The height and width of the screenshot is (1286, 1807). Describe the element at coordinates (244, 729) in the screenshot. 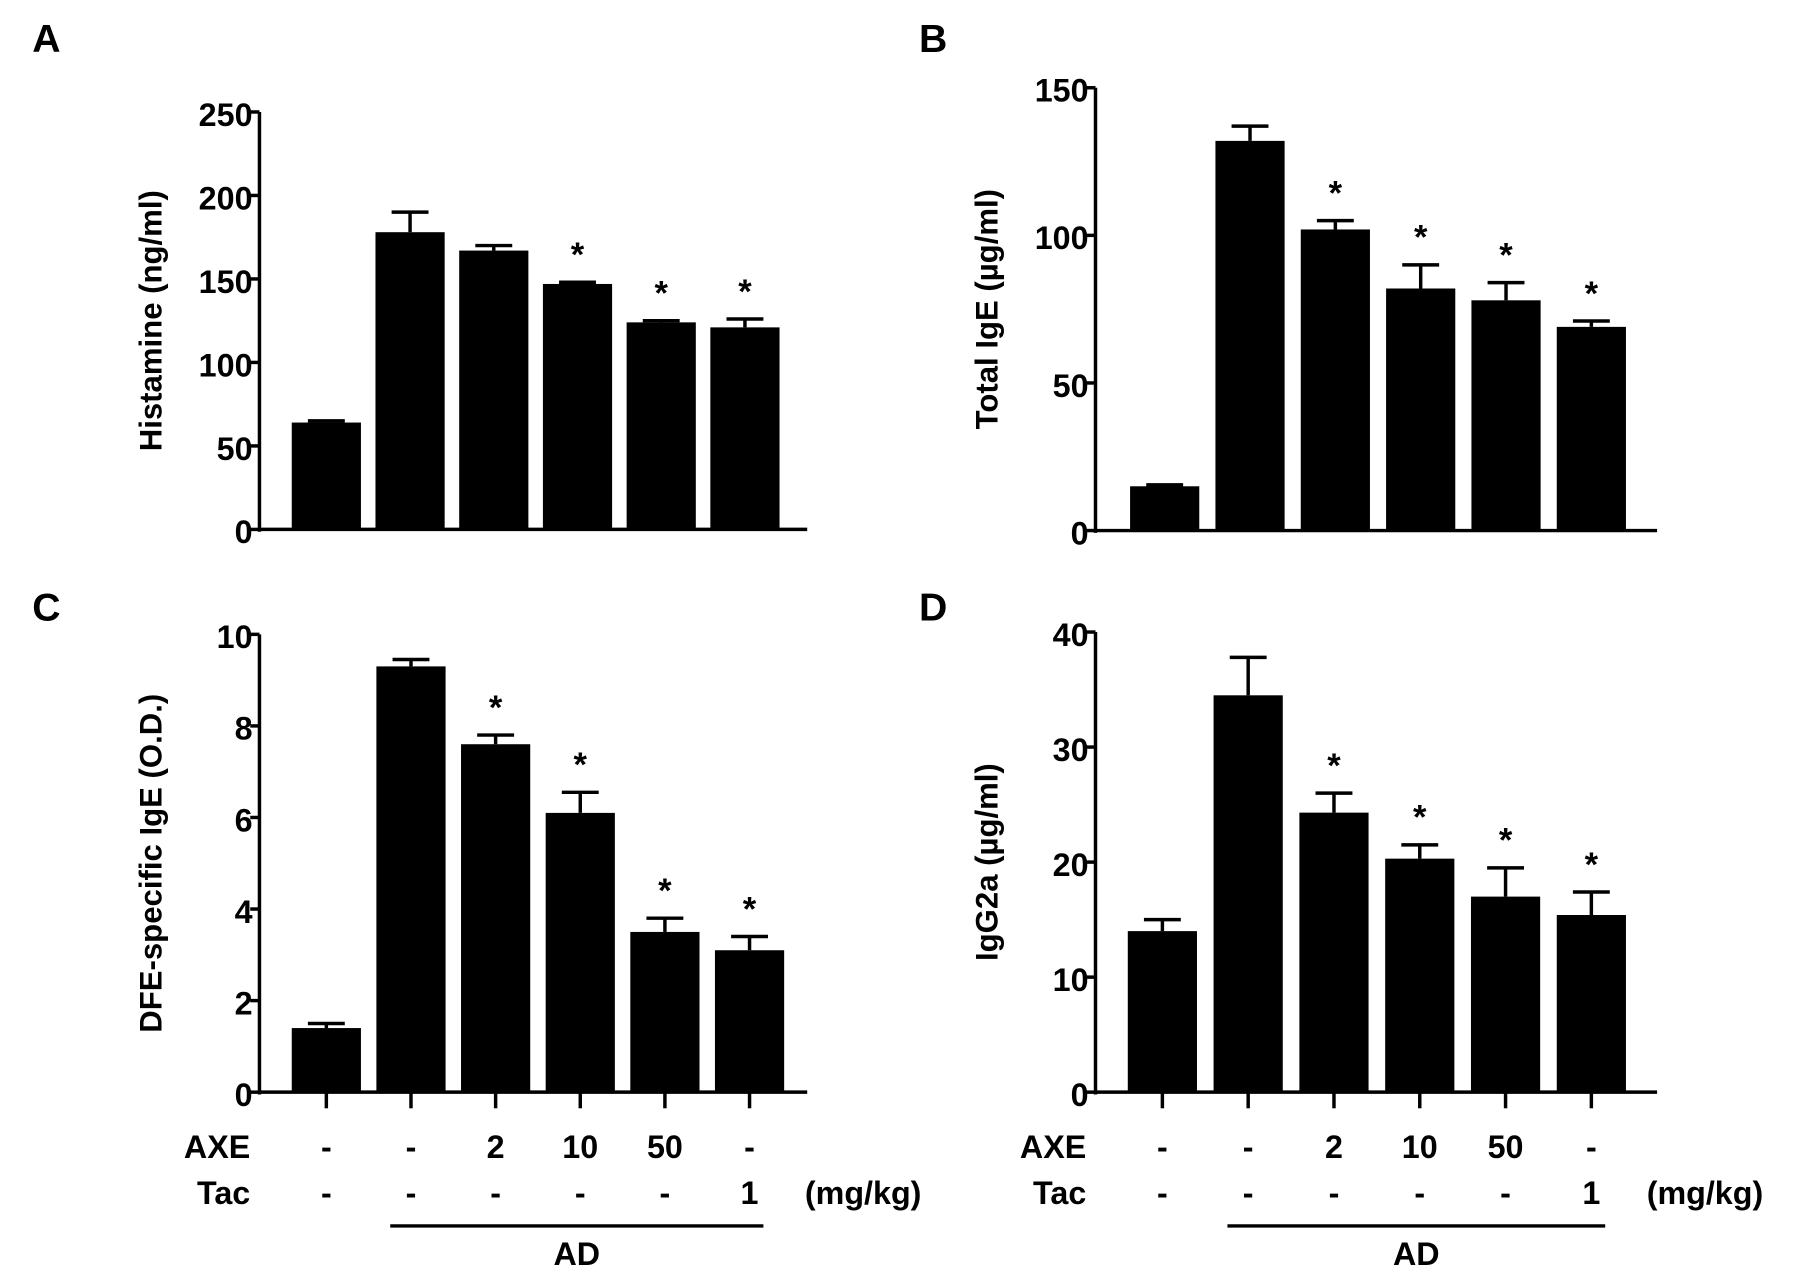

I see `y-tick-label: 8` at that location.